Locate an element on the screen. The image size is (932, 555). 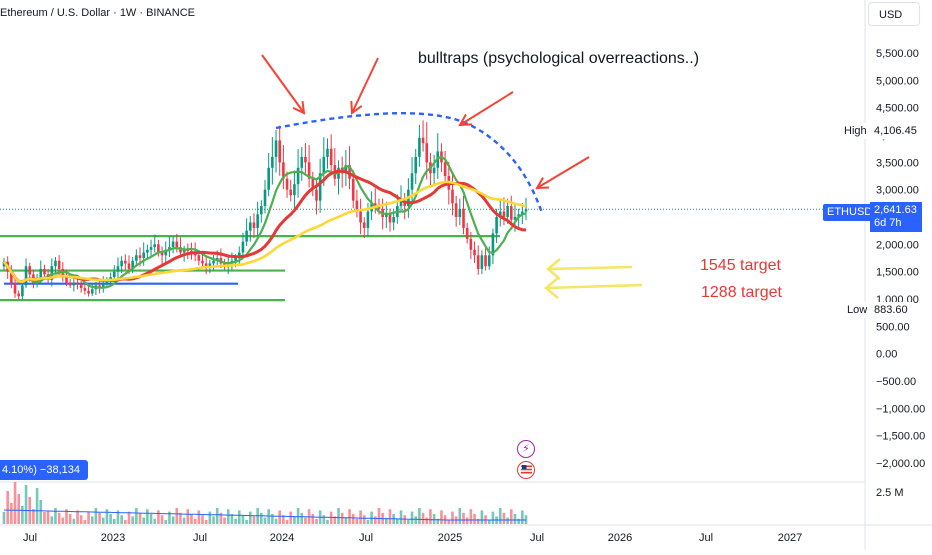
us-flag-icon is located at coordinates (526, 470).